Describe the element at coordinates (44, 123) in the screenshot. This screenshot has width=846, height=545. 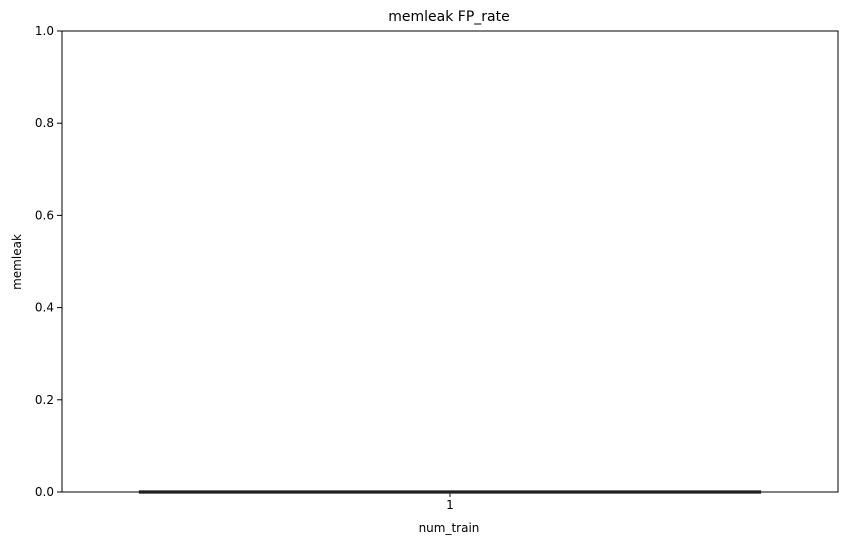
I see `y-tick-label: 0.8` at that location.